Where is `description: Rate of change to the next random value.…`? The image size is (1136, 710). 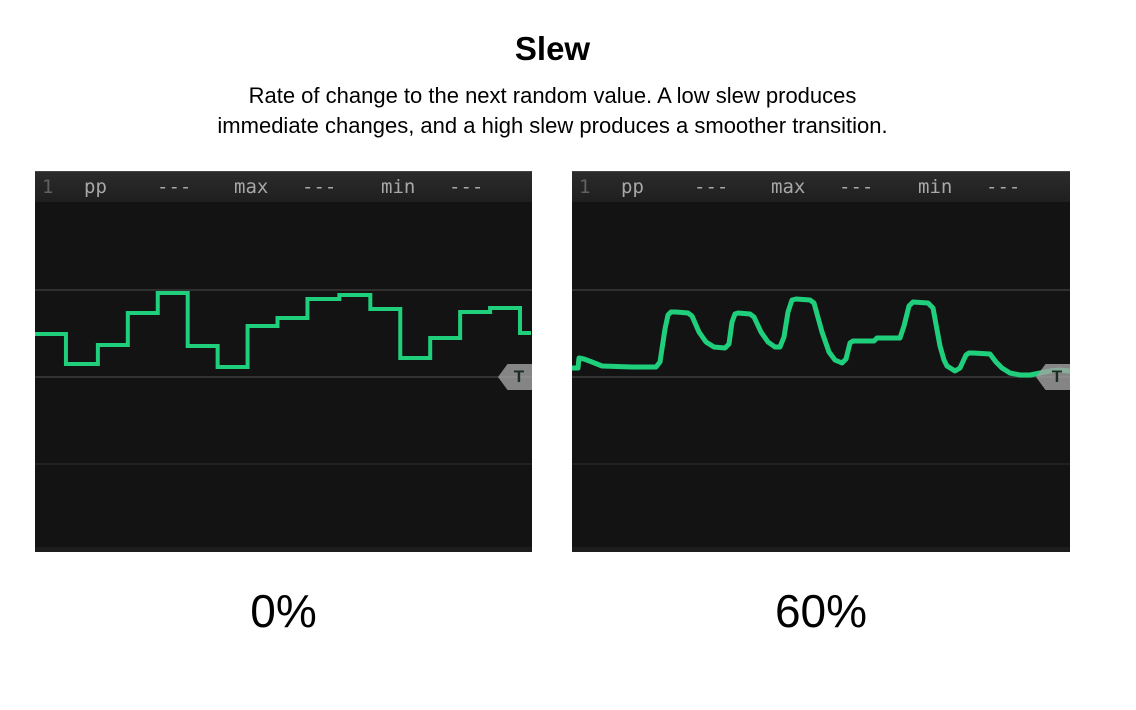
description: Rate of change to the next random value.… is located at coordinates (552, 111).